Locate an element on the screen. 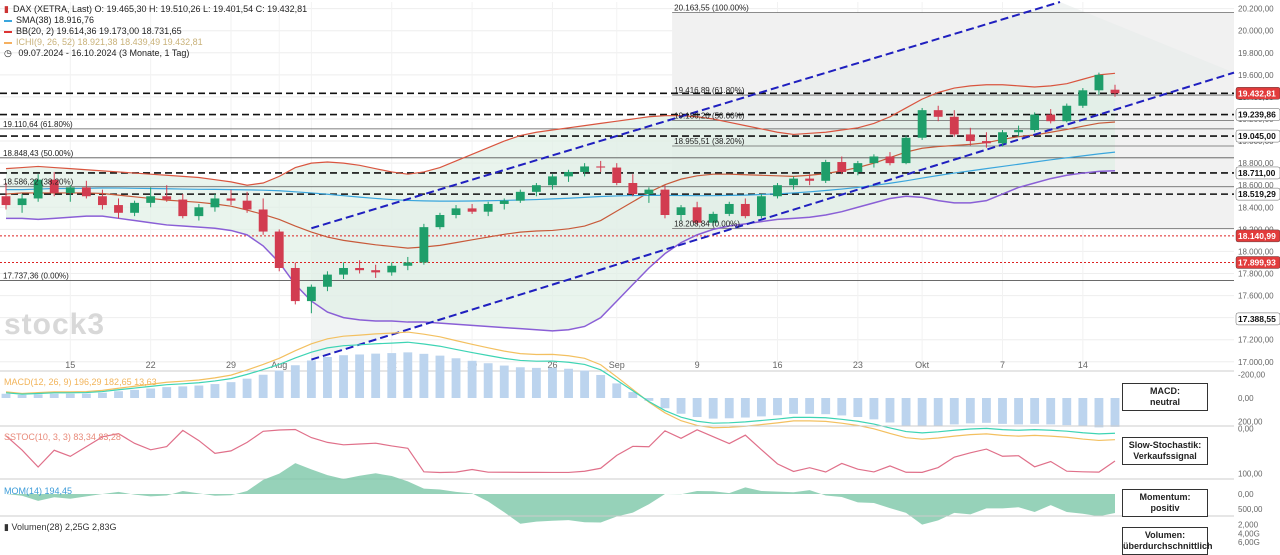 The width and height of the screenshot is (1280, 555). macd-badge: MACD: neutral is located at coordinates (1165, 397).